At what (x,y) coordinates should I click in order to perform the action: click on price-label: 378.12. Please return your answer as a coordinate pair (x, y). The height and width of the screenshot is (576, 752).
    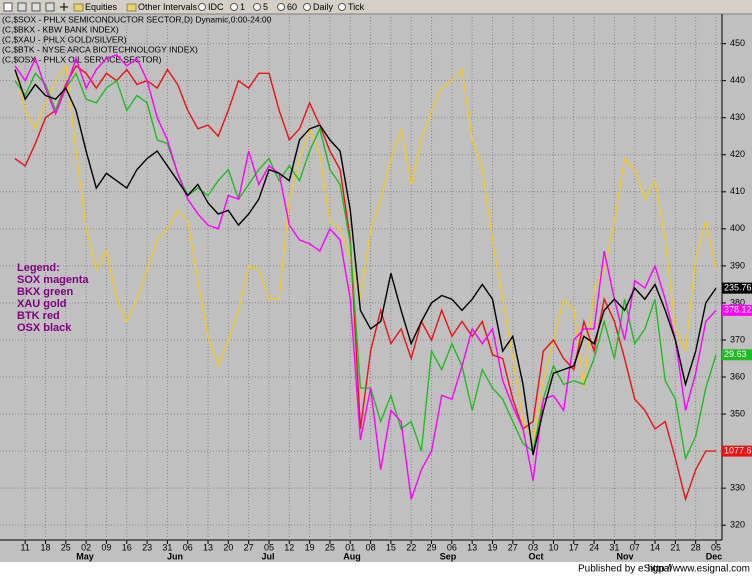
    Looking at the image, I should click on (738, 310).